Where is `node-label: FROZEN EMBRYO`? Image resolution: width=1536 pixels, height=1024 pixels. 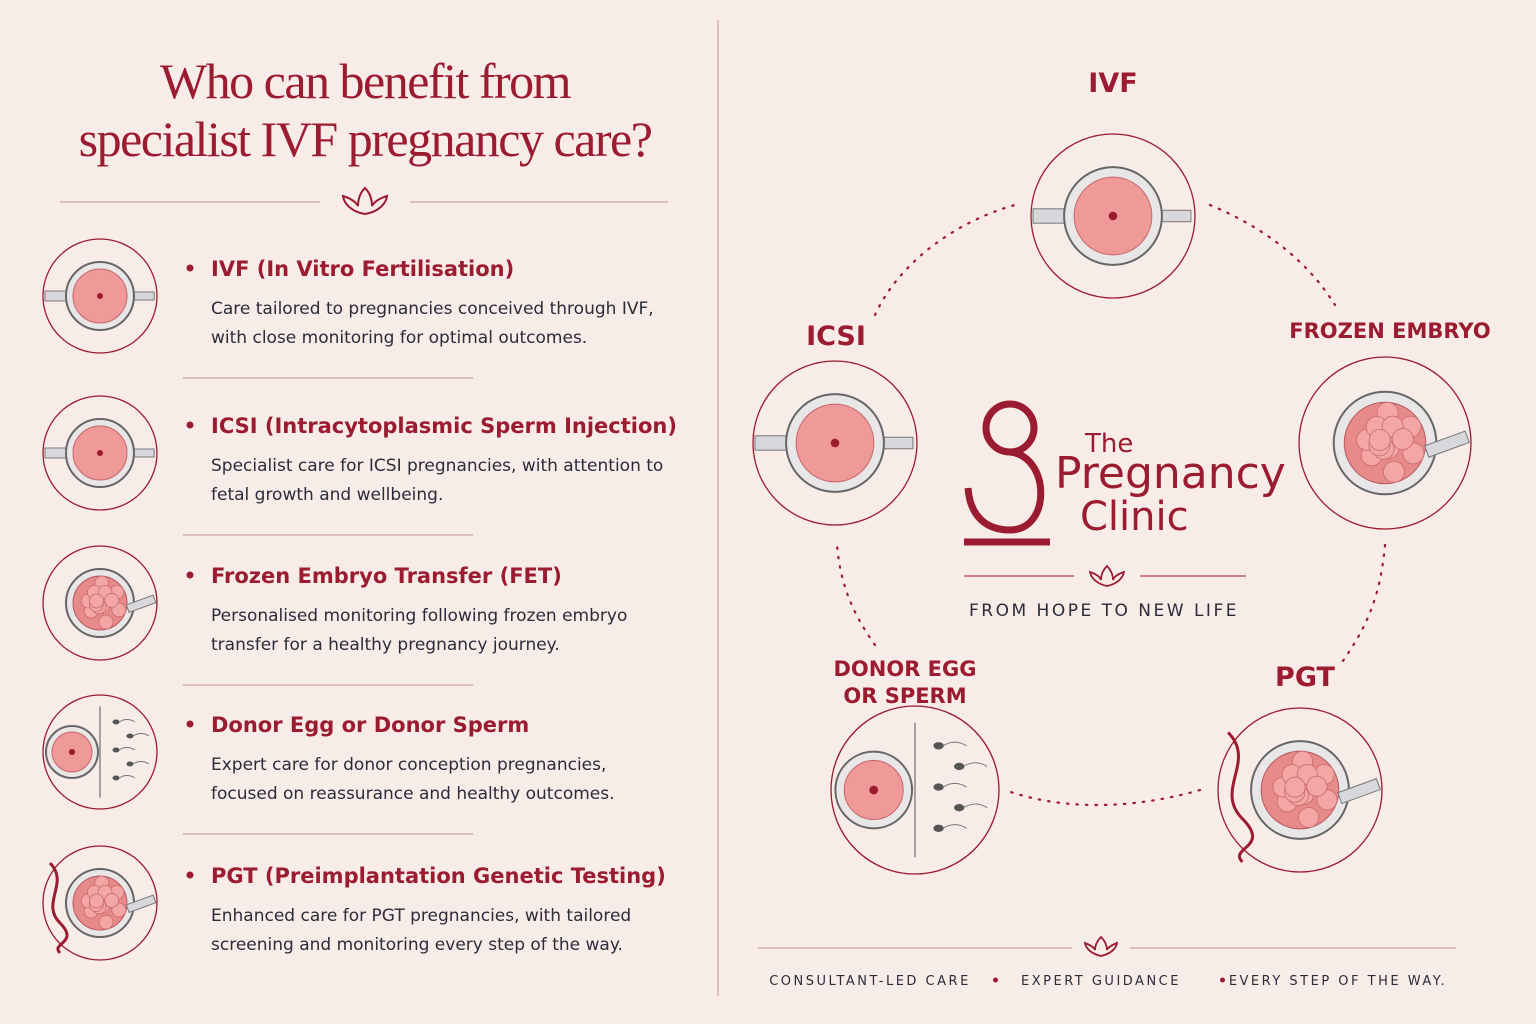
node-label: FROZEN EMBRYO is located at coordinates (1389, 331).